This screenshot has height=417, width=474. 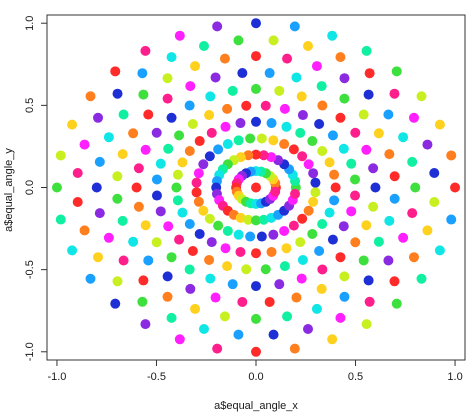 What do you see at coordinates (30, 351) in the screenshot?
I see `y-tick-label: -1.0` at bounding box center [30, 351].